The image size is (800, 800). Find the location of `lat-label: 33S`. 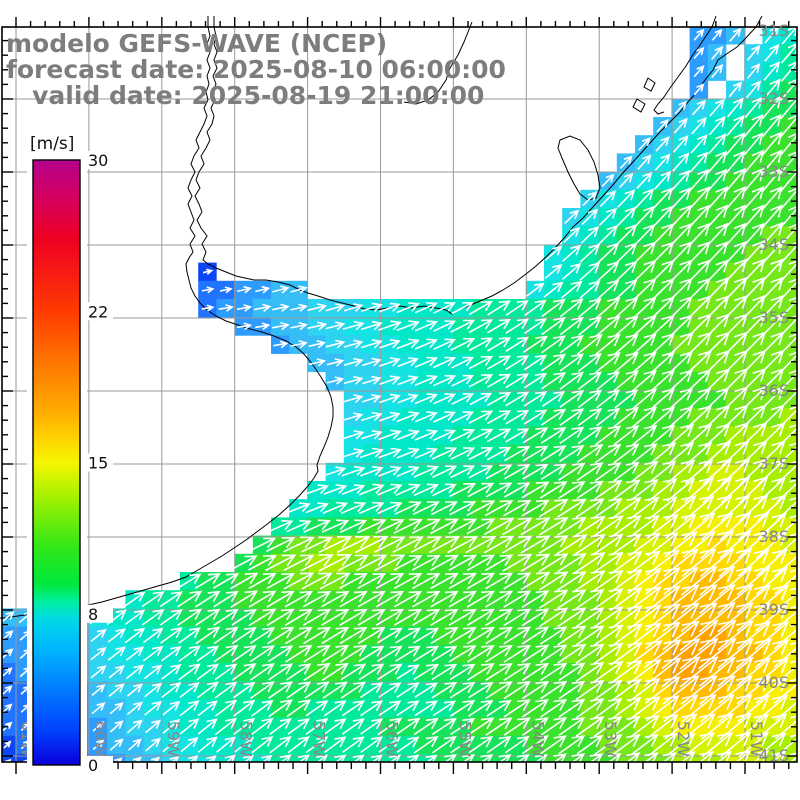

lat-label: 33S is located at coordinates (773, 171).